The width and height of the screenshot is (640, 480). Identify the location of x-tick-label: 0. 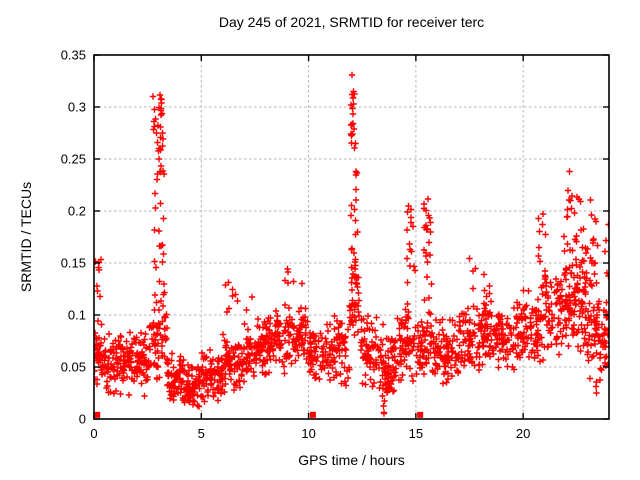
(93, 433).